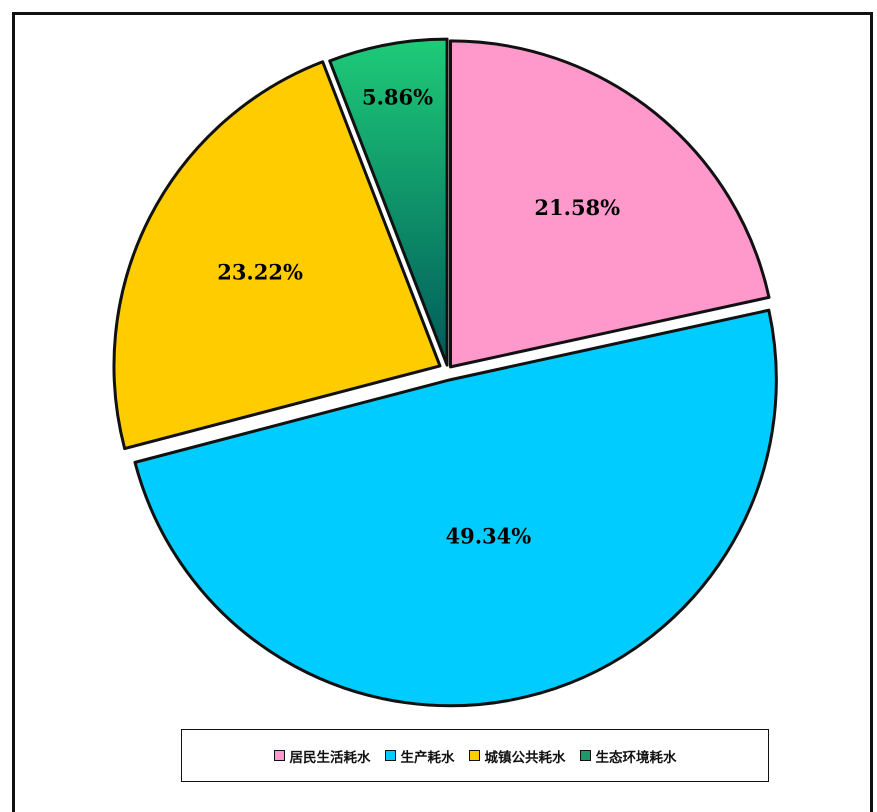 Image resolution: width=877 pixels, height=812 pixels. I want to click on pie-slice-ecological, so click(388, 202).